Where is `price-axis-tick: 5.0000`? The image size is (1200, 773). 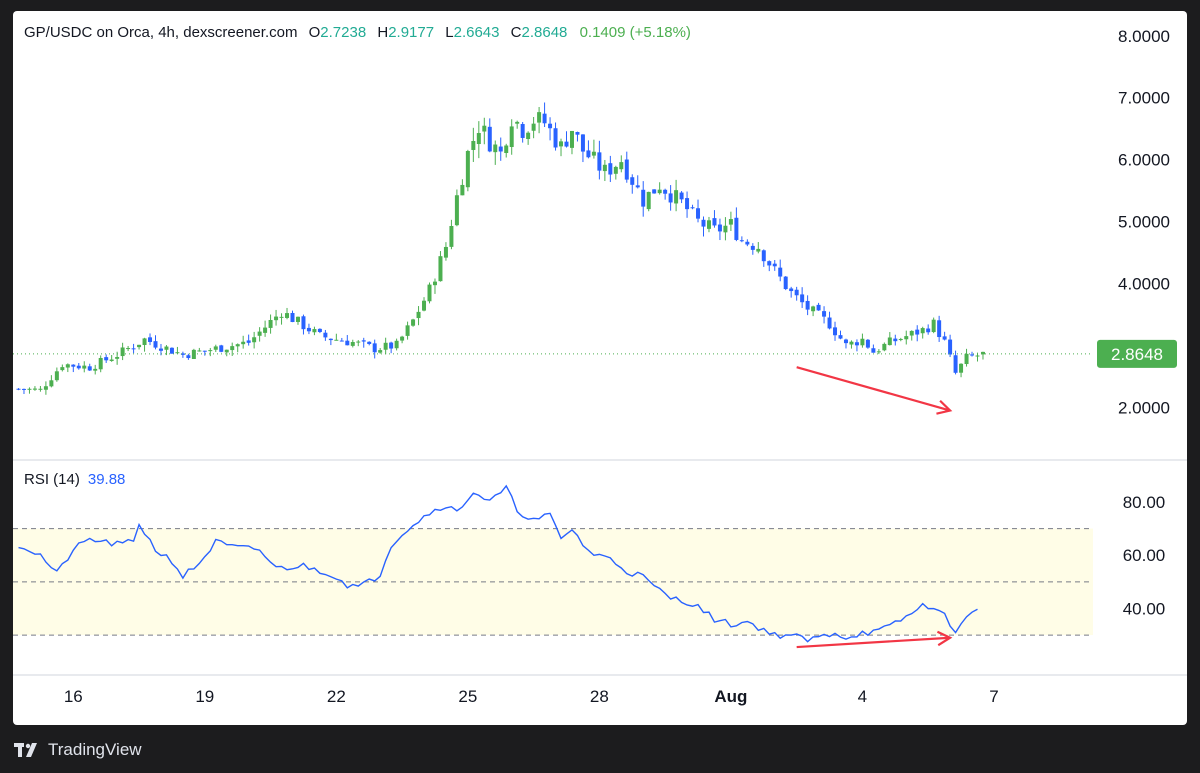
price-axis-tick: 5.0000 is located at coordinates (1144, 222).